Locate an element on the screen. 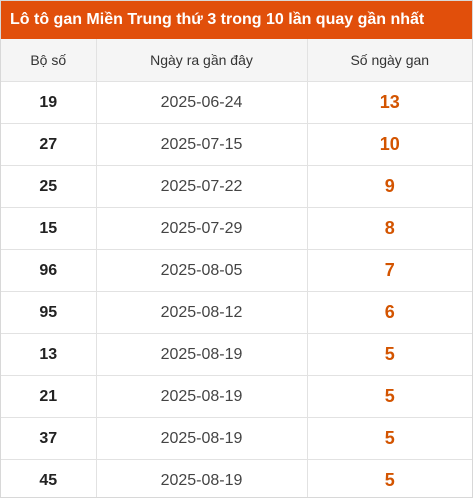 This screenshot has height=498, width=473. last-seen-date: 2025-07-22 is located at coordinates (202, 186).